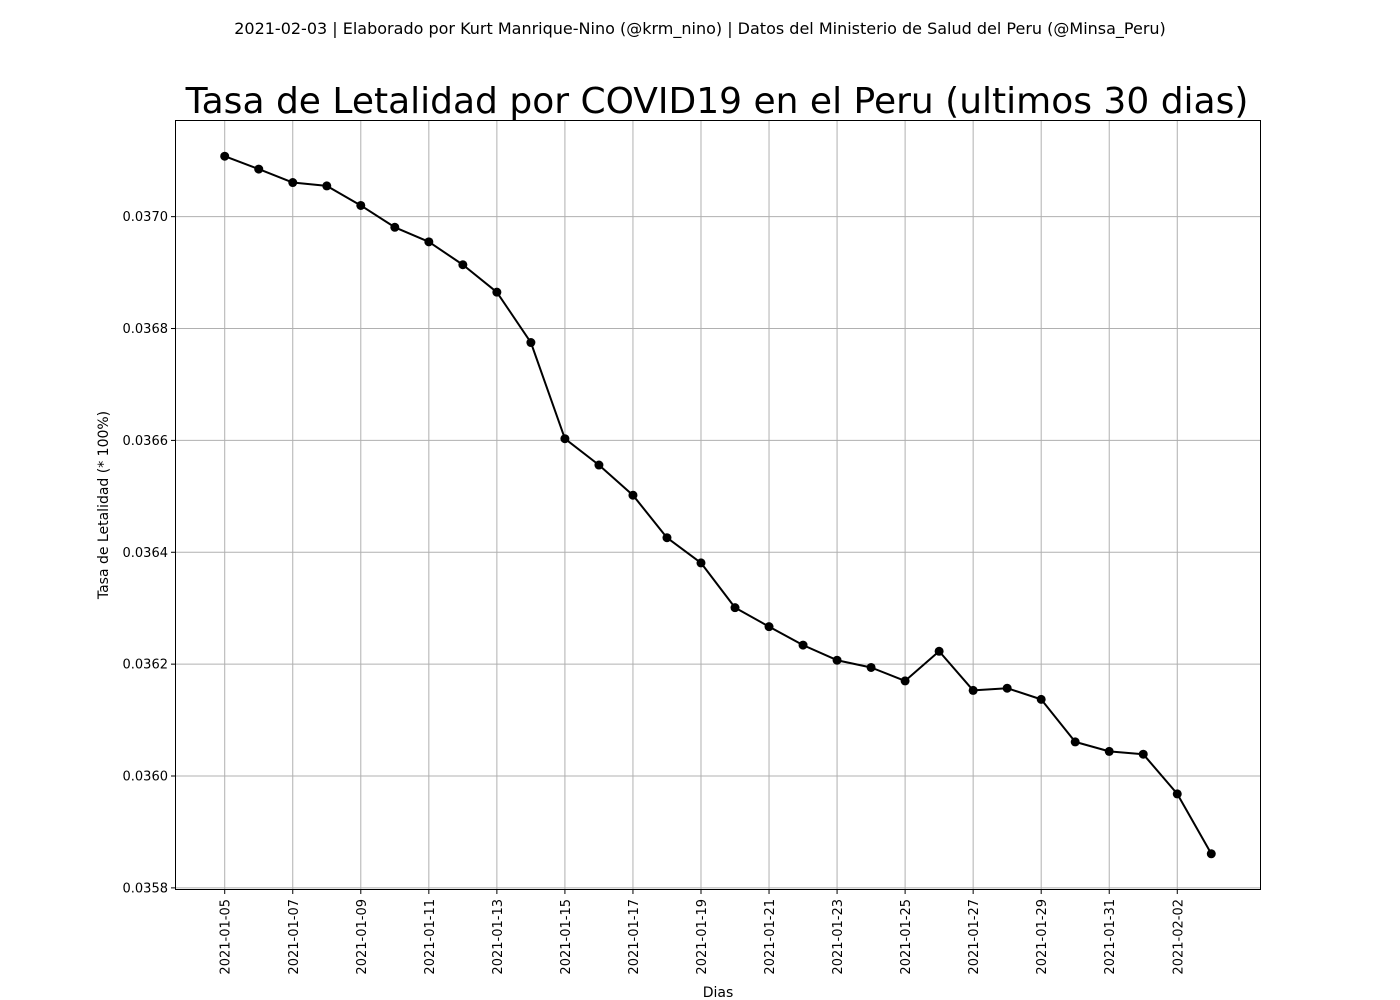 The height and width of the screenshot is (1000, 1400). Describe the element at coordinates (146, 441) in the screenshot. I see `y-tick-label: 0.0366` at that location.